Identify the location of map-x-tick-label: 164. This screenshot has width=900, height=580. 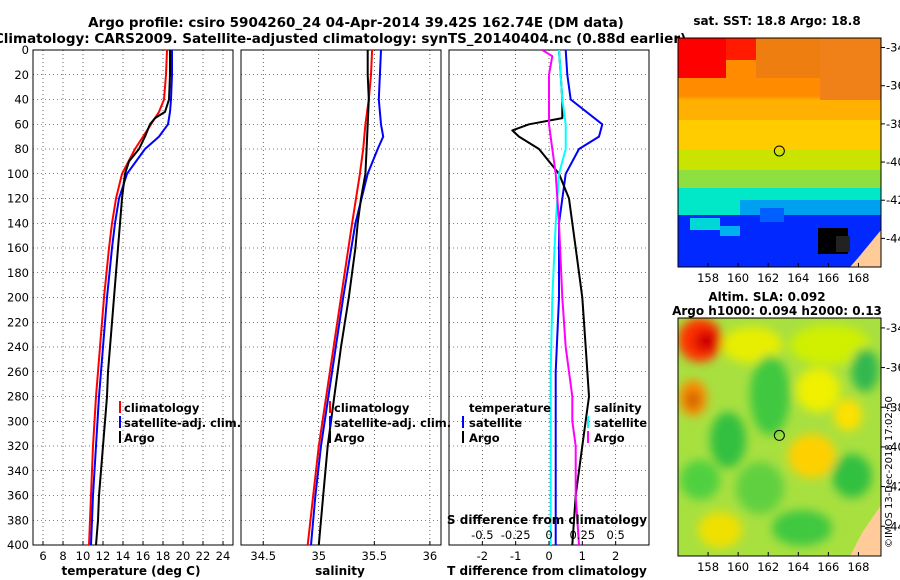
(798, 567).